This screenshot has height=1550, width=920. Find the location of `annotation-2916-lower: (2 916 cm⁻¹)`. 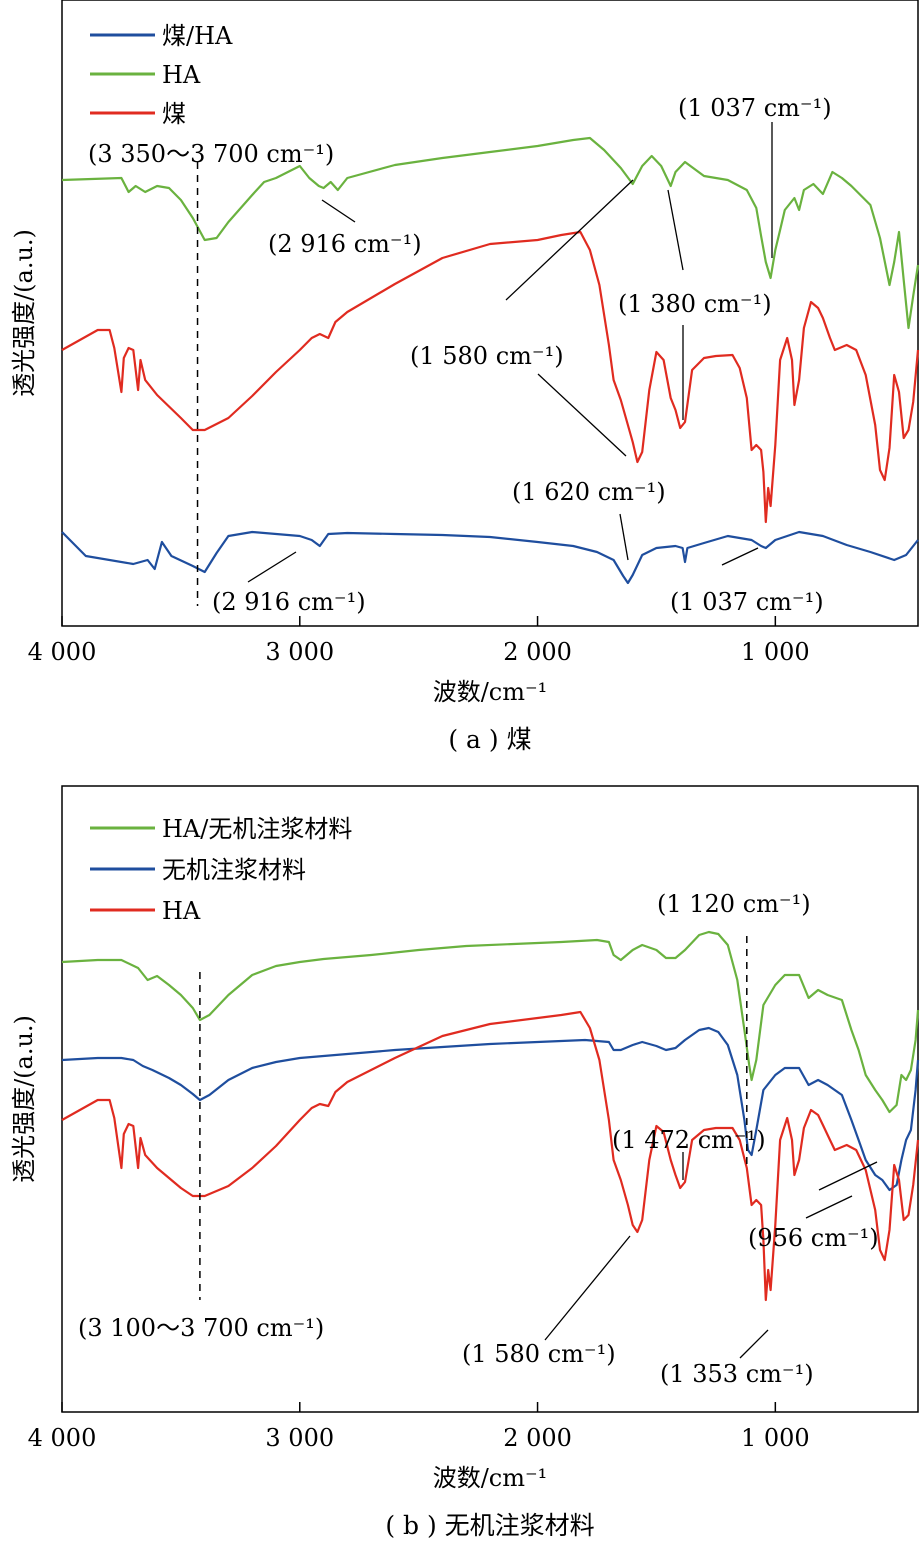

annotation-2916-lower: (2 916 cm⁻¹) is located at coordinates (289, 602).